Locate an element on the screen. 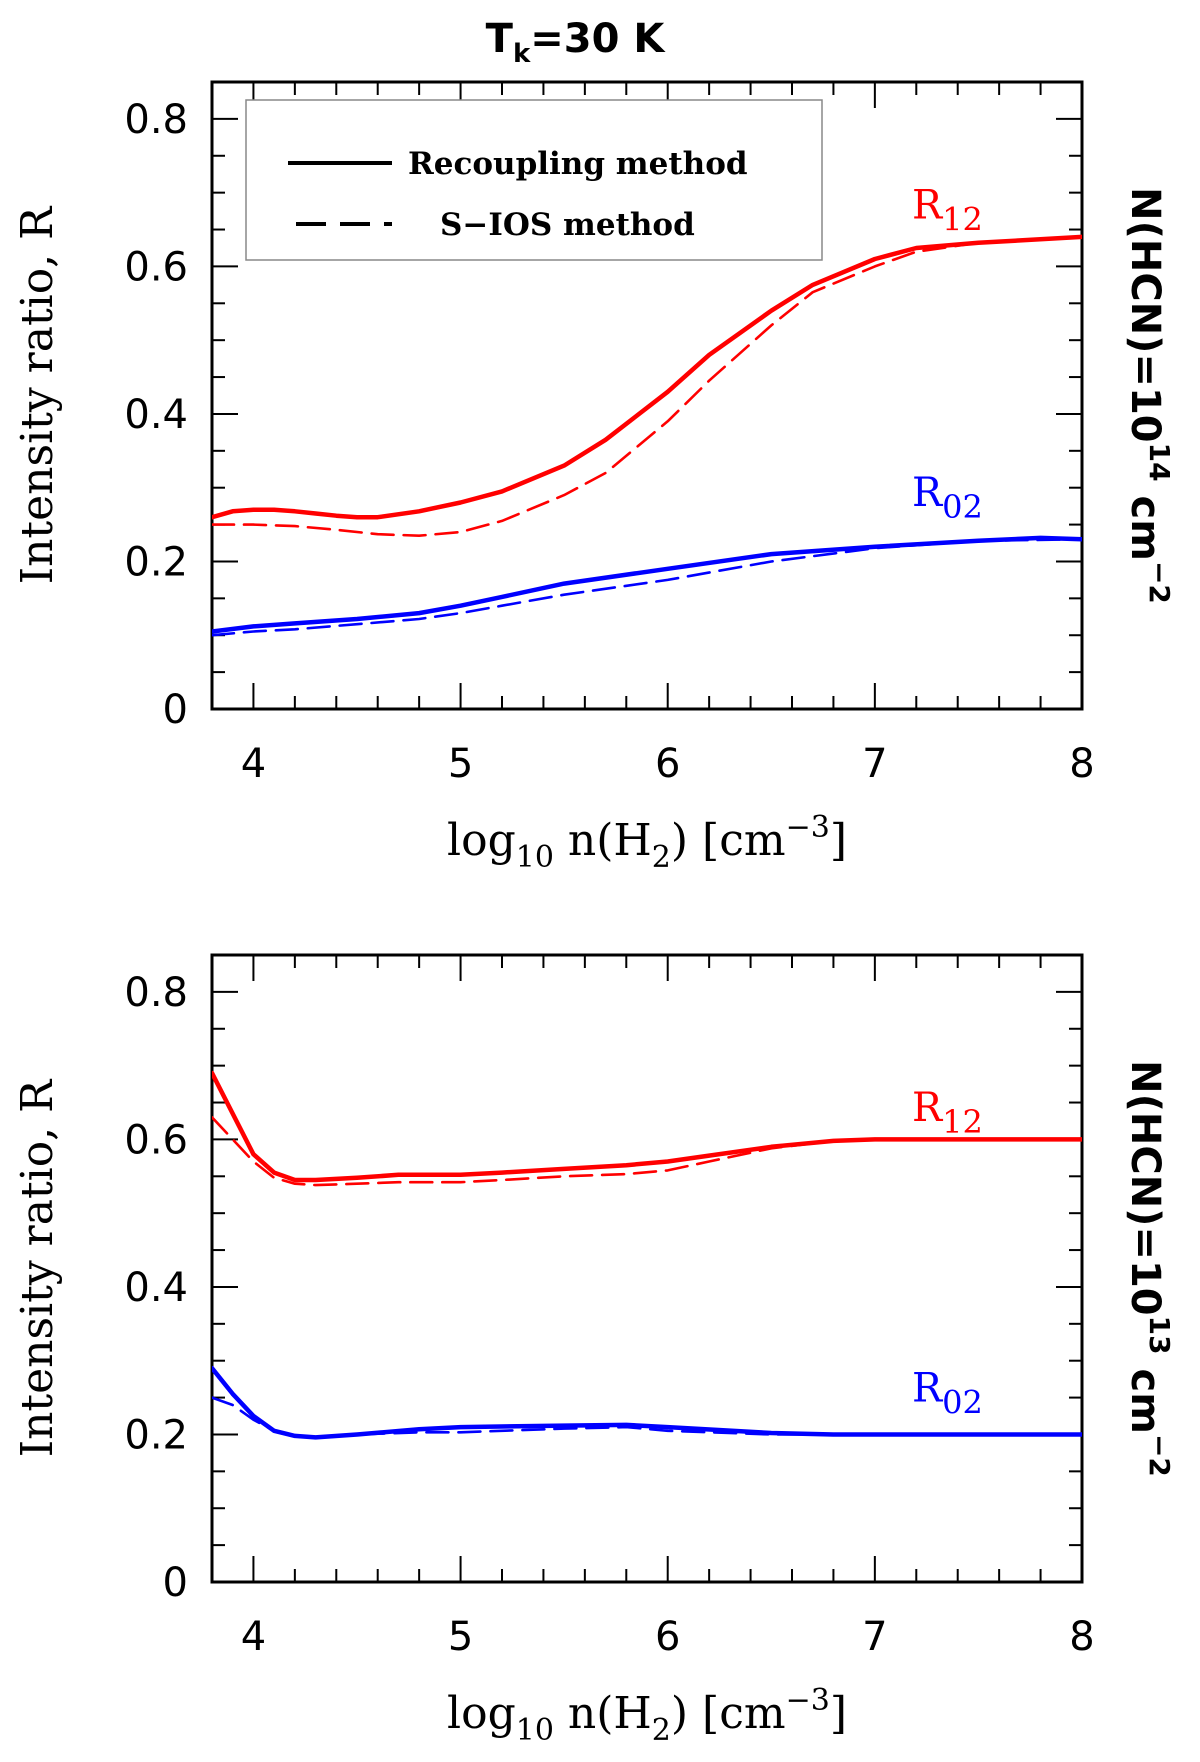 Image resolution: width=1200 pixels, height=1762 pixels. legend-dashed-label: S−IOS method is located at coordinates (567, 225).